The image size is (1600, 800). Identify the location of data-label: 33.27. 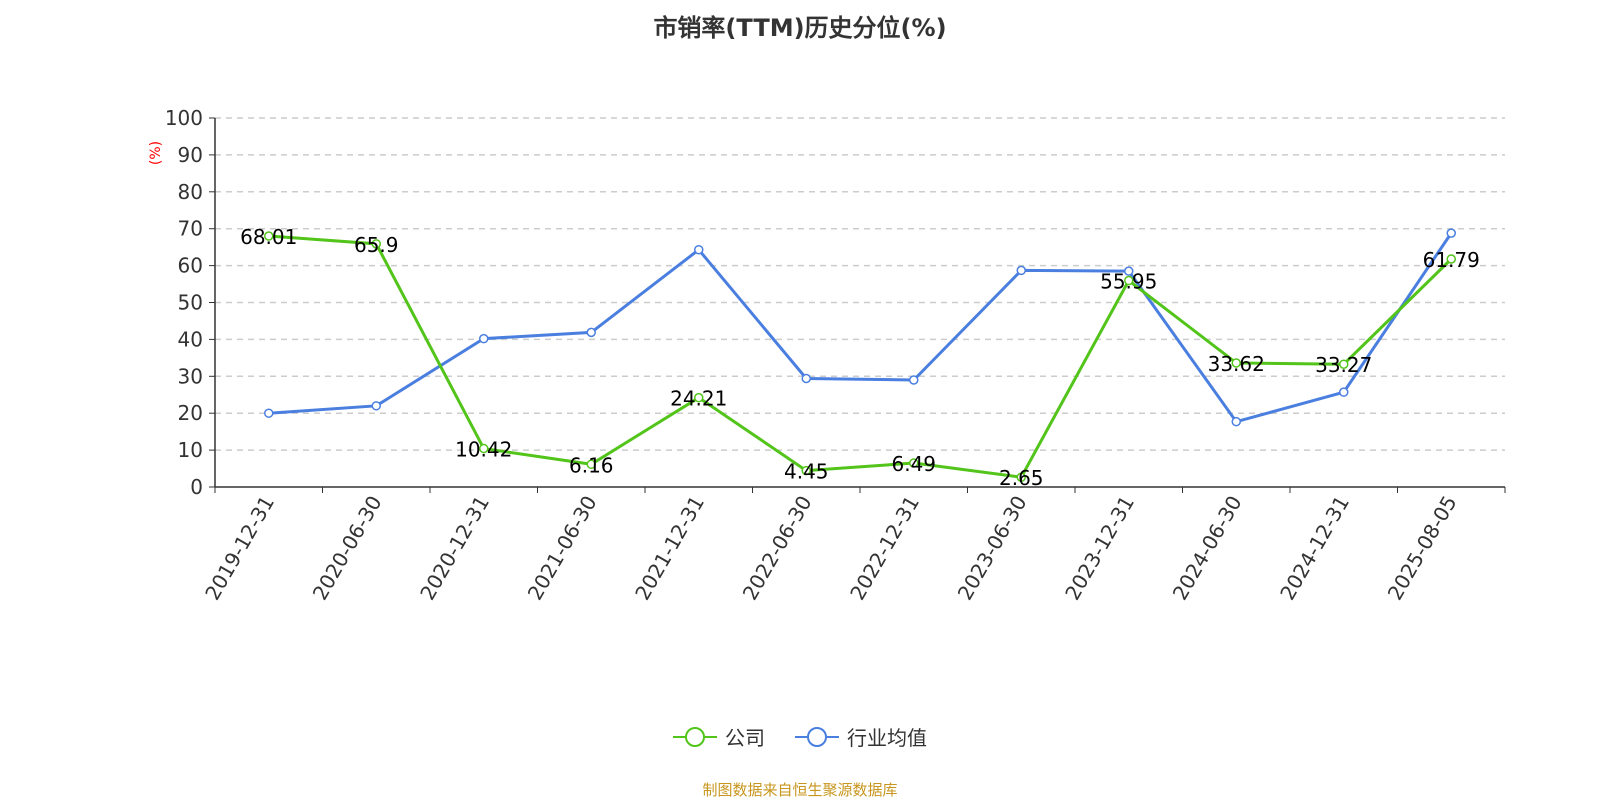
(1343, 365).